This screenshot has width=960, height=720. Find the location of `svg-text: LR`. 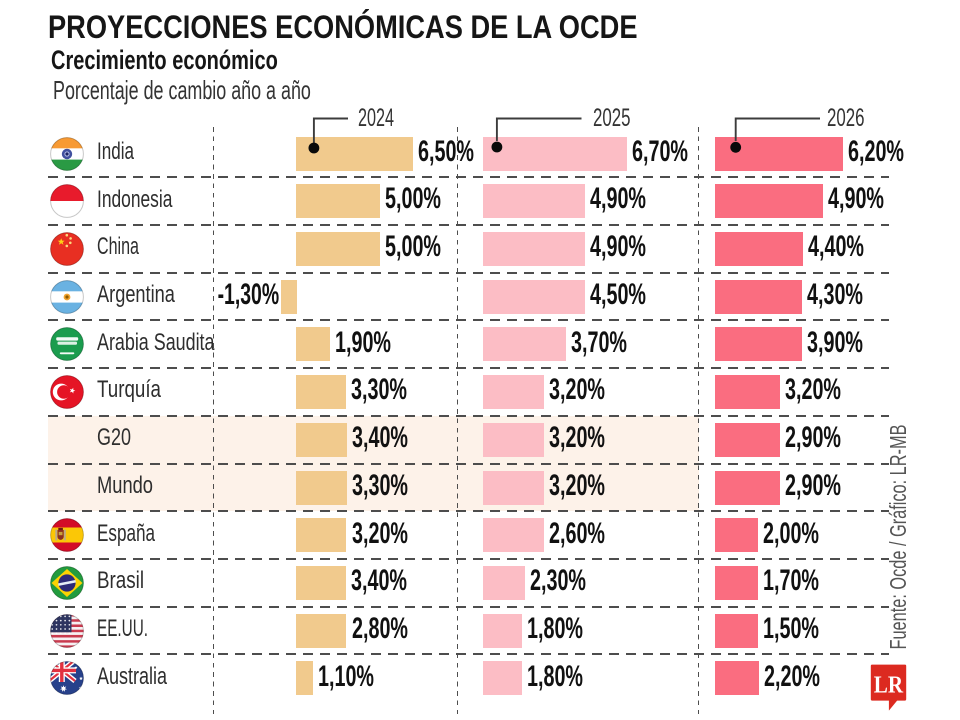

svg-text: LR is located at coordinates (889, 684).